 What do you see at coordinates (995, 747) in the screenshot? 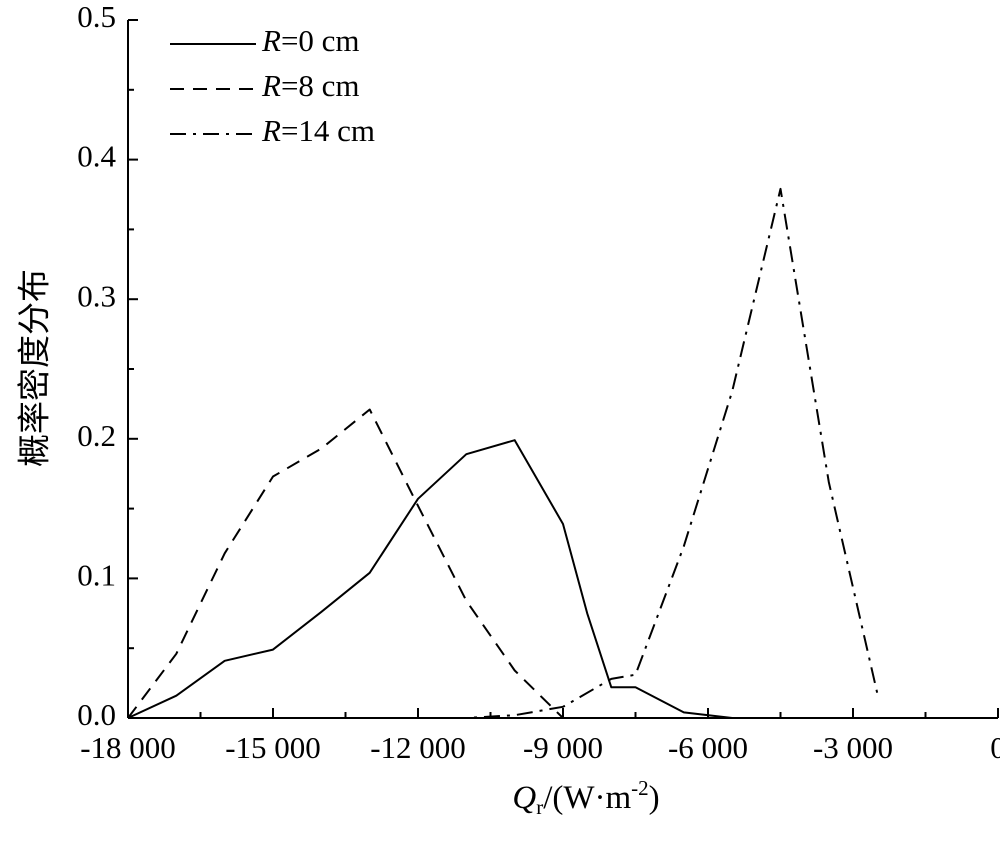
I see `x-tick-label: 0` at bounding box center [995, 747].